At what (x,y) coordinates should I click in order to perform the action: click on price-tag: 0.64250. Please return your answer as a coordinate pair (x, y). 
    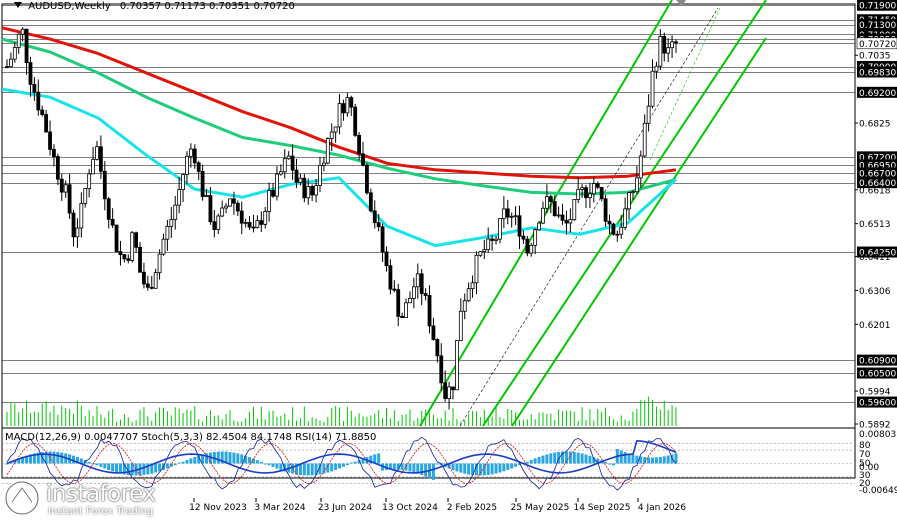
    Looking at the image, I should click on (877, 254).